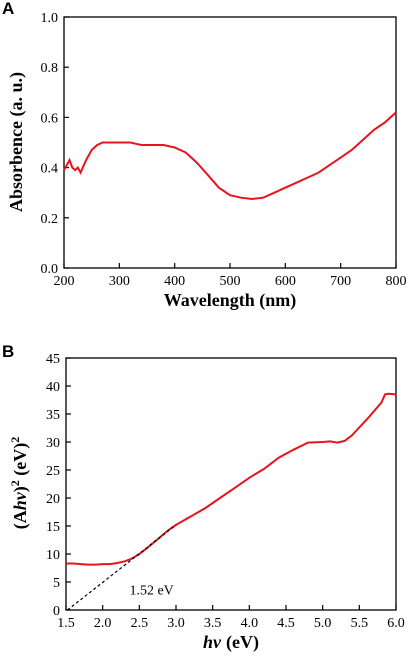 Image resolution: width=408 pixels, height=657 pixels. Describe the element at coordinates (285, 281) in the screenshot. I see `panel-a-x-tick-label: 600` at that location.